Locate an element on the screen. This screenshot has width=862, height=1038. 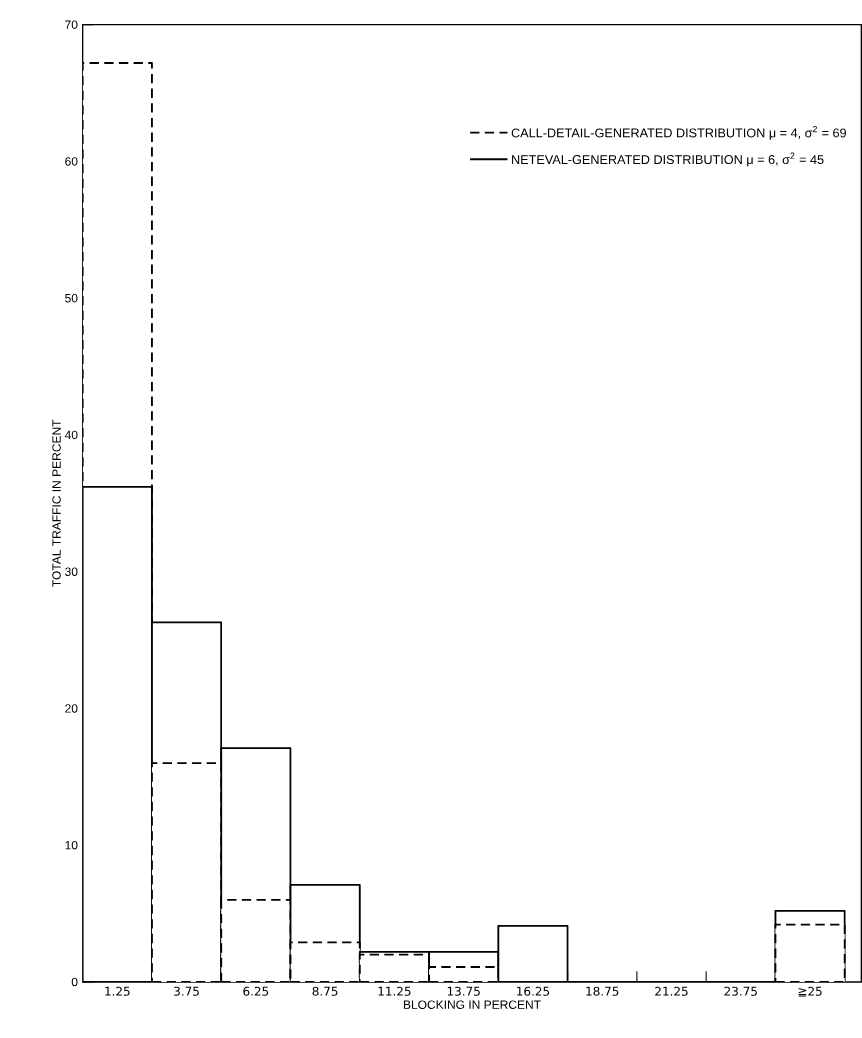
y-tick-label: 50 is located at coordinates (71, 298).